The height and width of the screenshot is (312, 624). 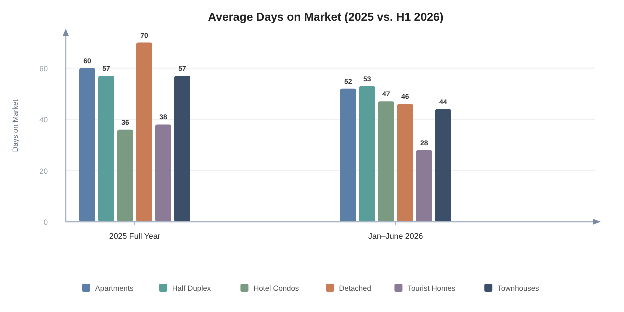 What do you see at coordinates (396, 236) in the screenshot?
I see `x-tick-label: Jan–June 2026` at bounding box center [396, 236].